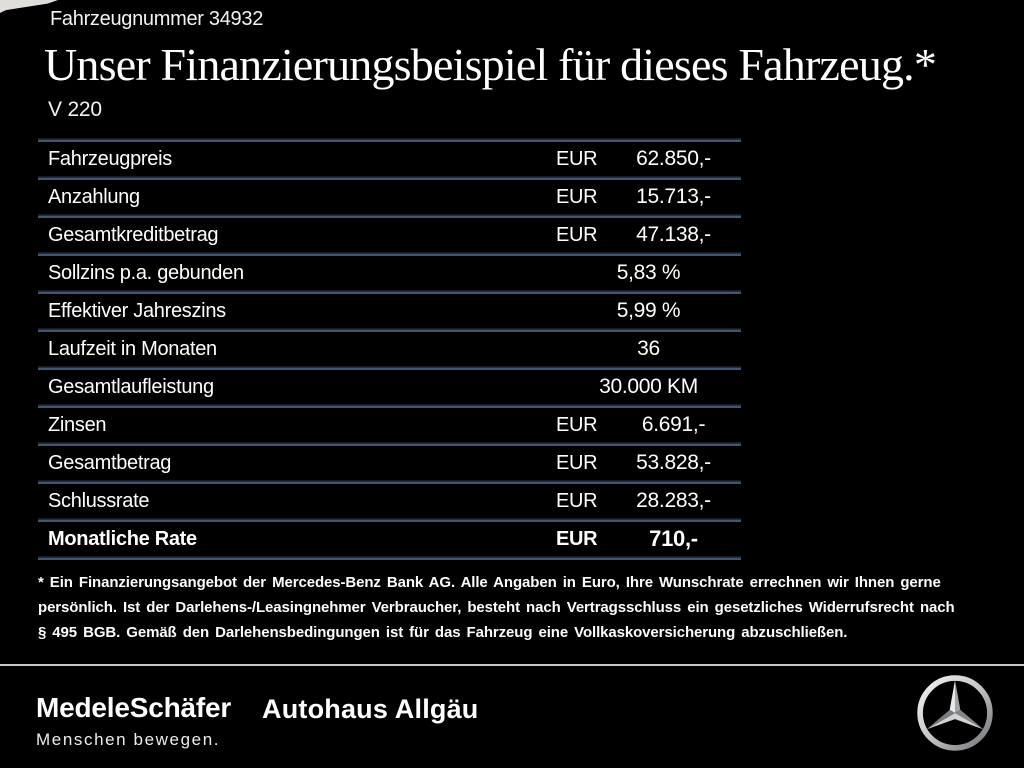  I want to click on row-label: Laufzeit in Monaten, so click(132, 348).